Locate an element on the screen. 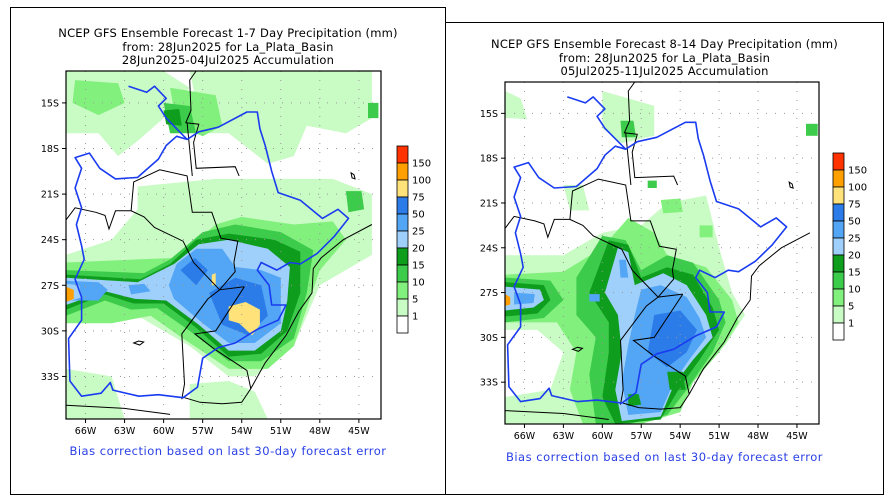  legend-label: 75 is located at coordinates (854, 205).